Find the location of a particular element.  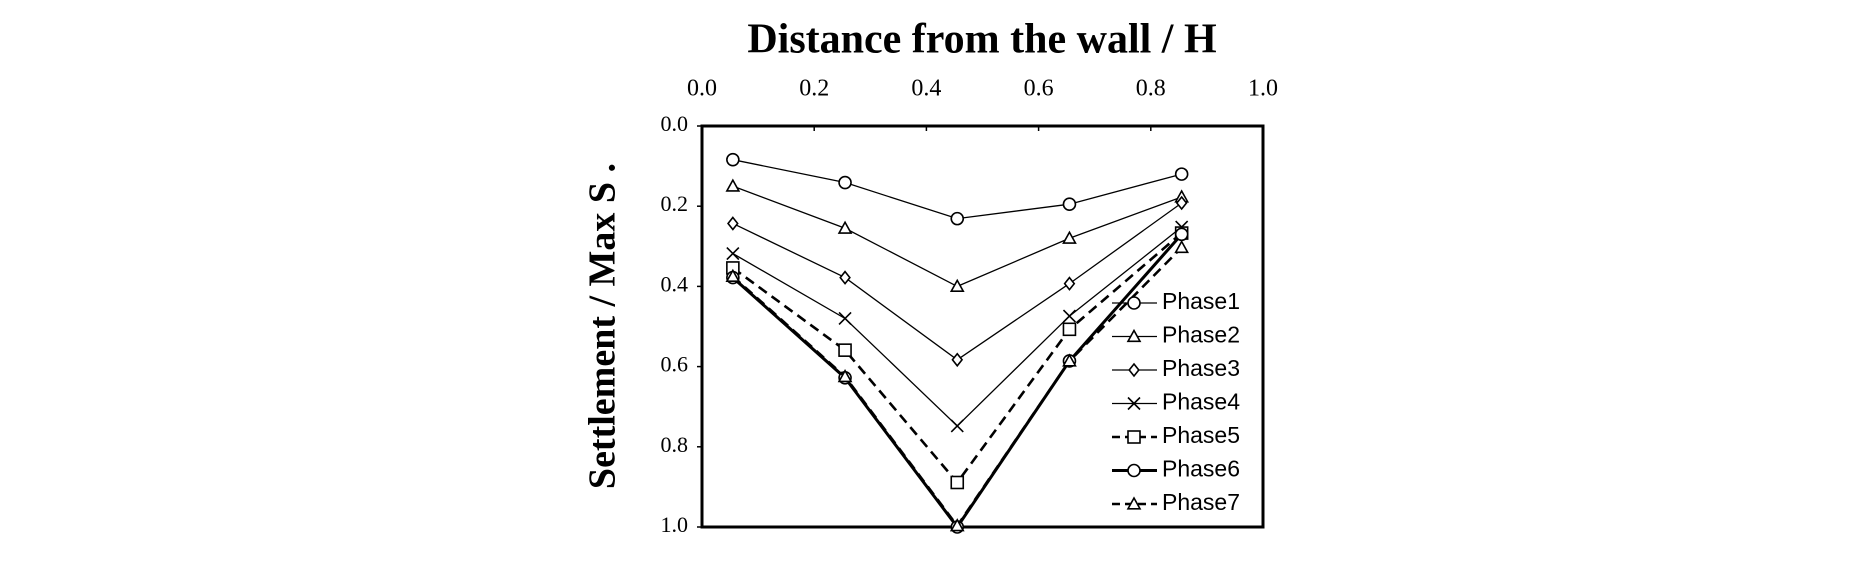

x-tick-label: 0.6 is located at coordinates (1039, 89).